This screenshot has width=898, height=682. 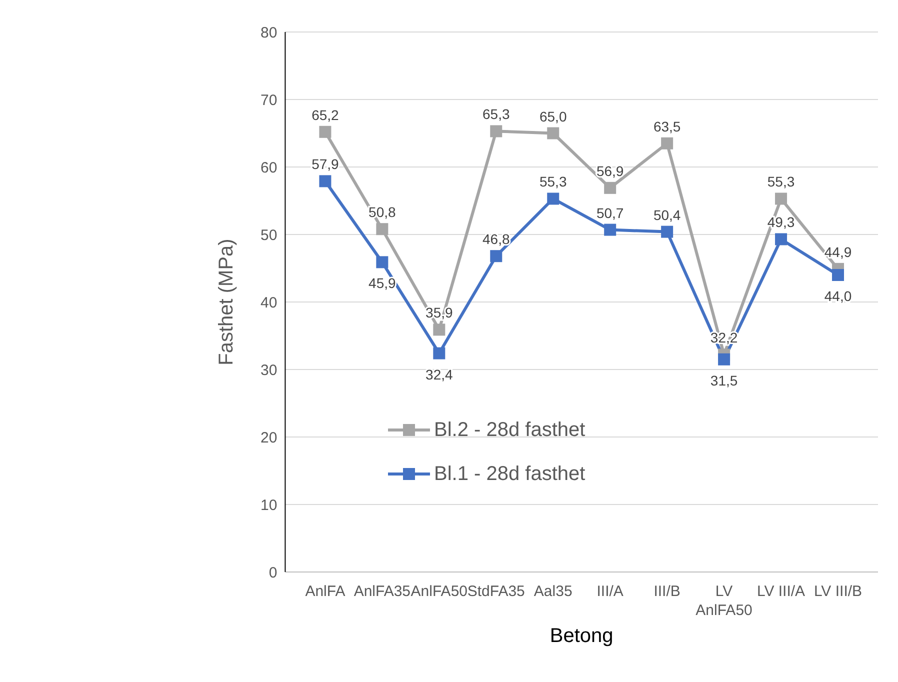 I want to click on x-tick-label: III/B, so click(x=667, y=591).